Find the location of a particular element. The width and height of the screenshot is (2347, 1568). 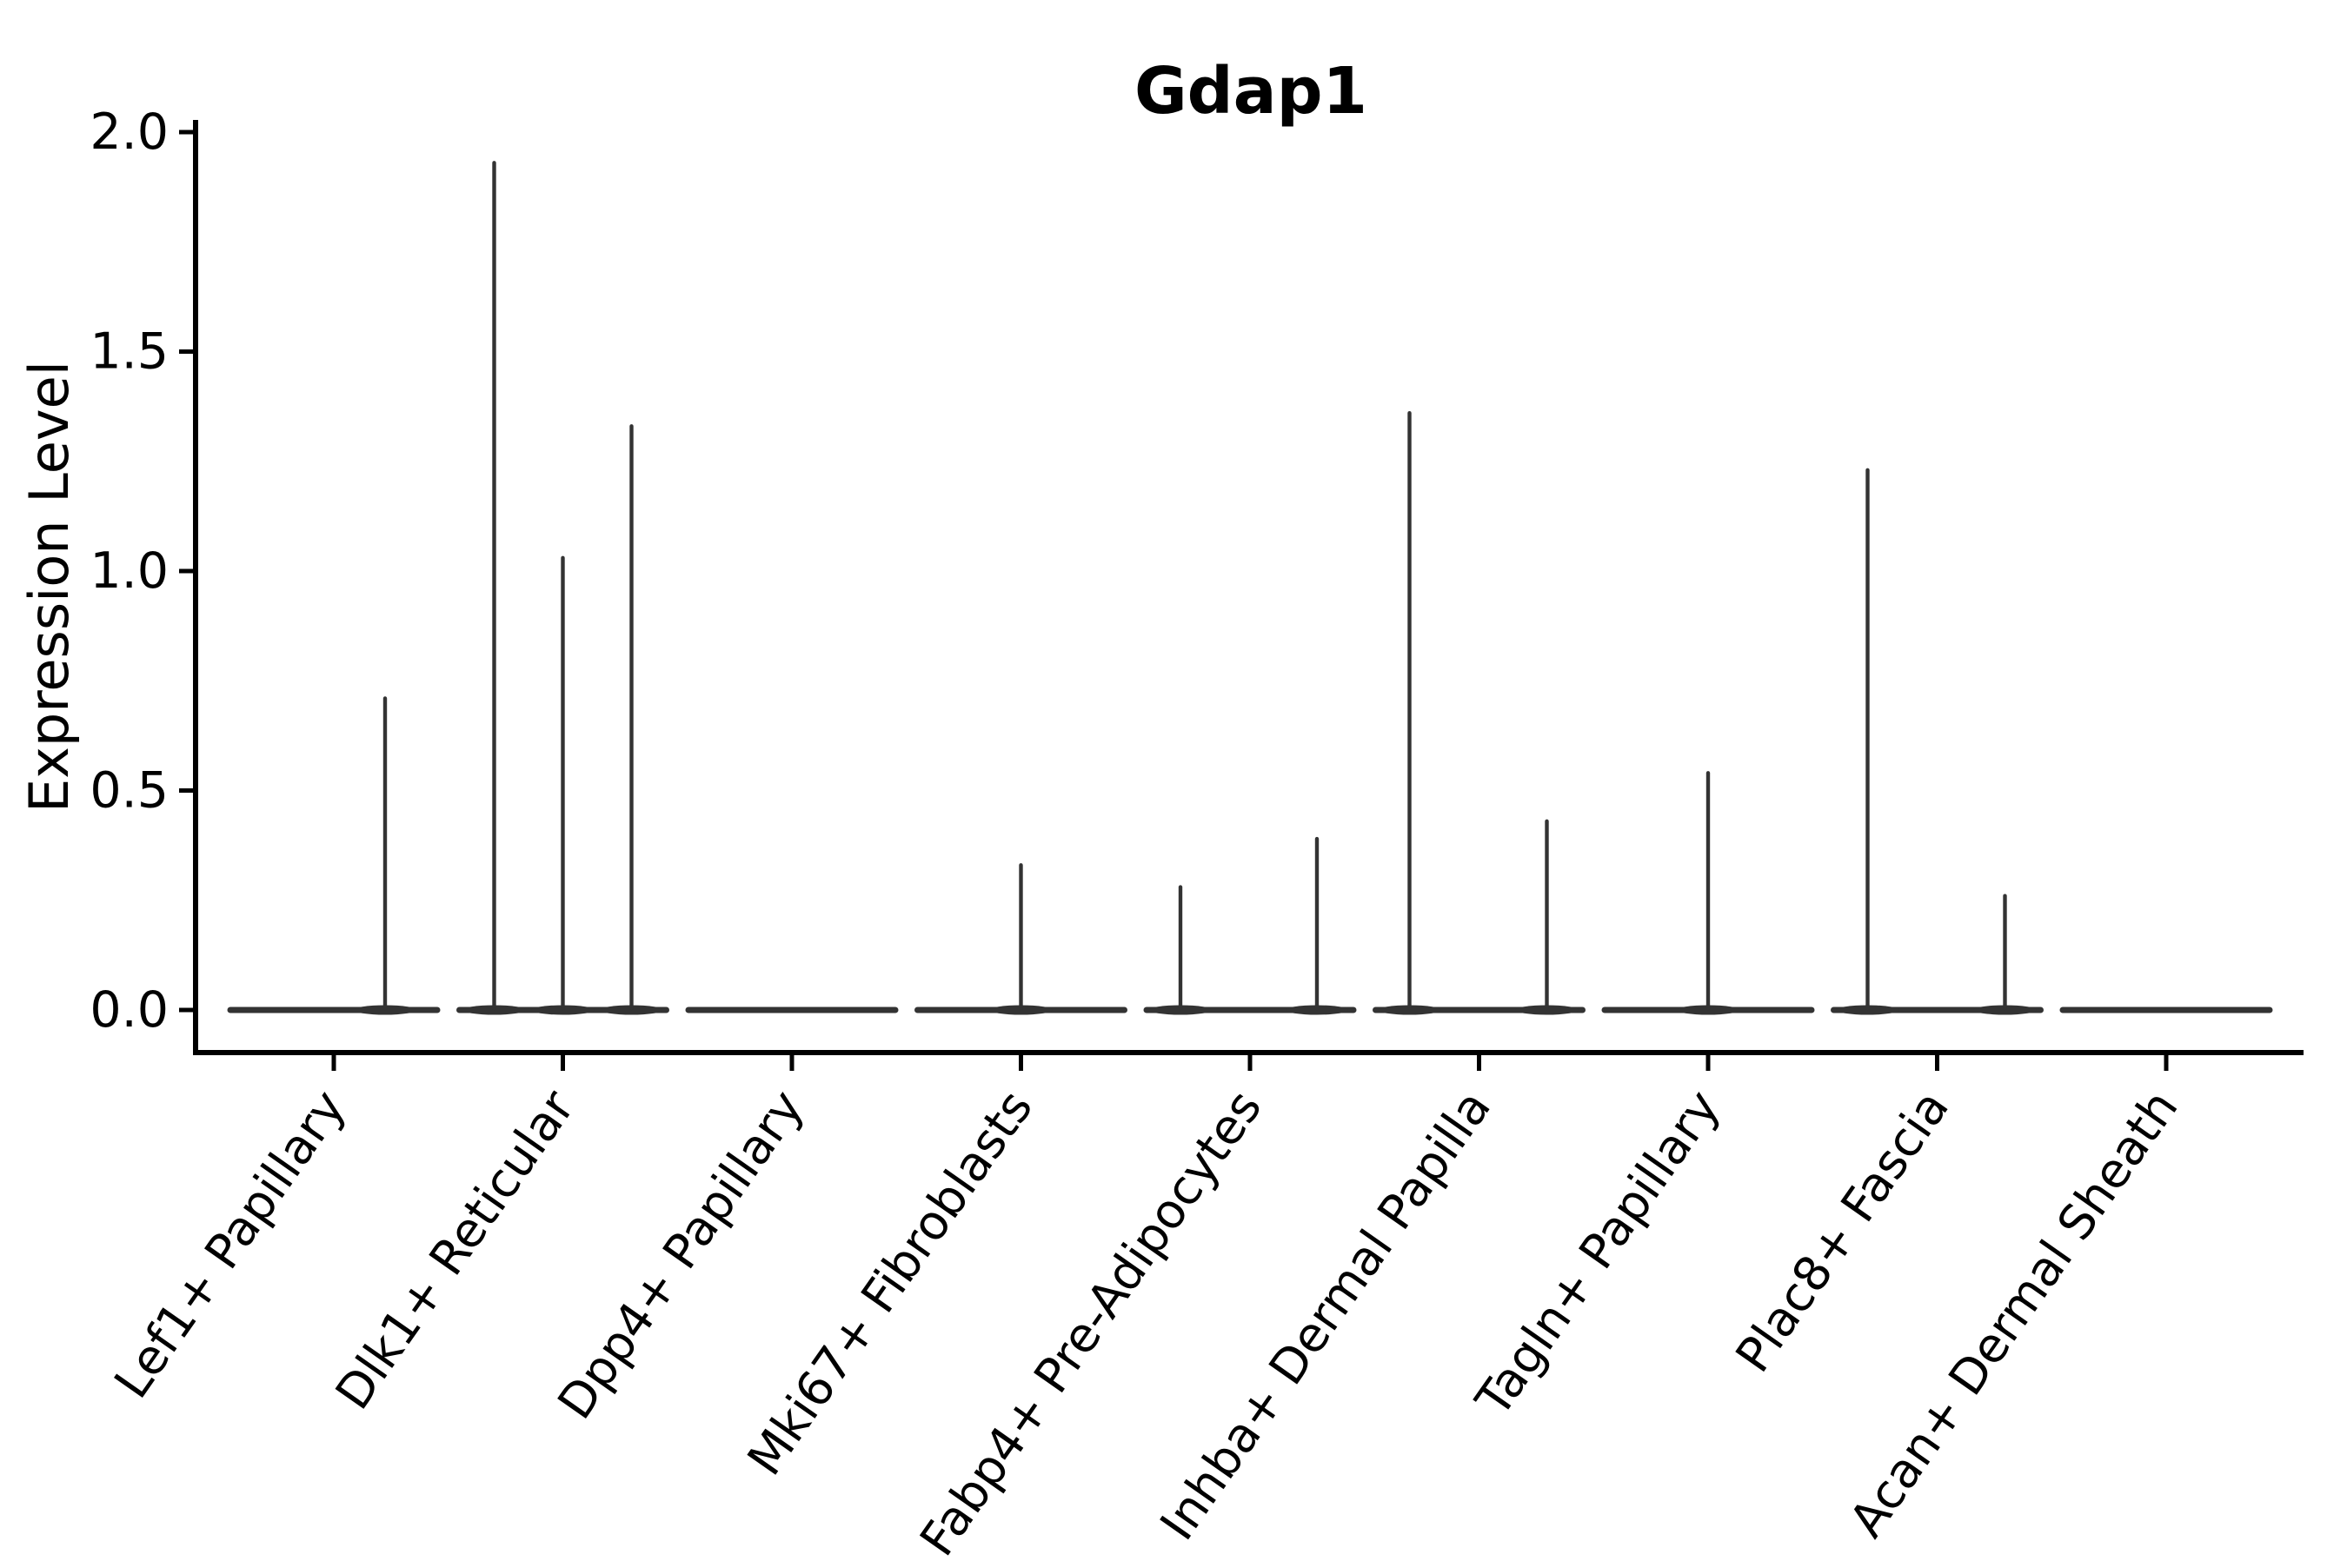

y-tick-label: 1.5 is located at coordinates (129, 352).